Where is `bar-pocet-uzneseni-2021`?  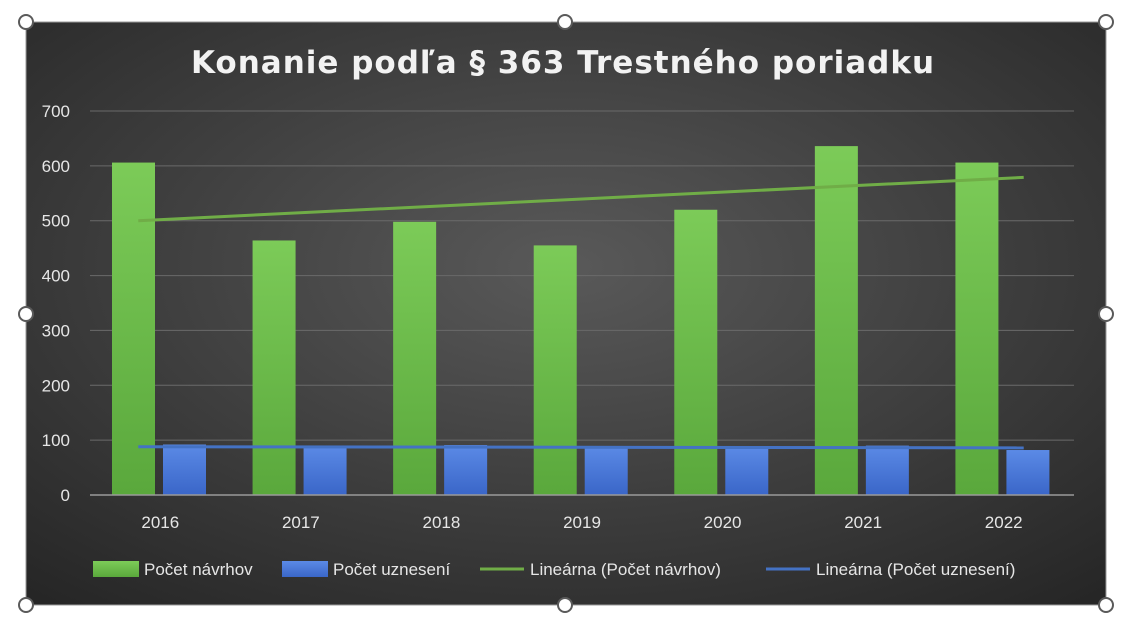
bar-pocet-uzneseni-2021 is located at coordinates (887, 470).